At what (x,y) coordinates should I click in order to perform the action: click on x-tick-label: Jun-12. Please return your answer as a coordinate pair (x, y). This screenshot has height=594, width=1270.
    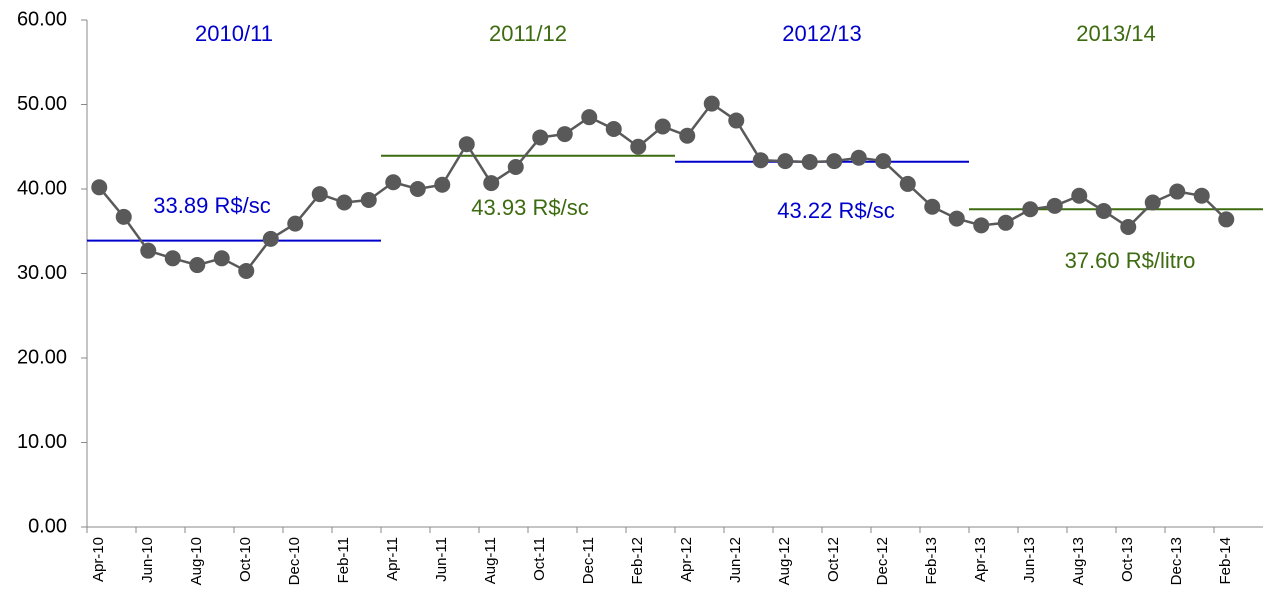
    Looking at the image, I should click on (735, 560).